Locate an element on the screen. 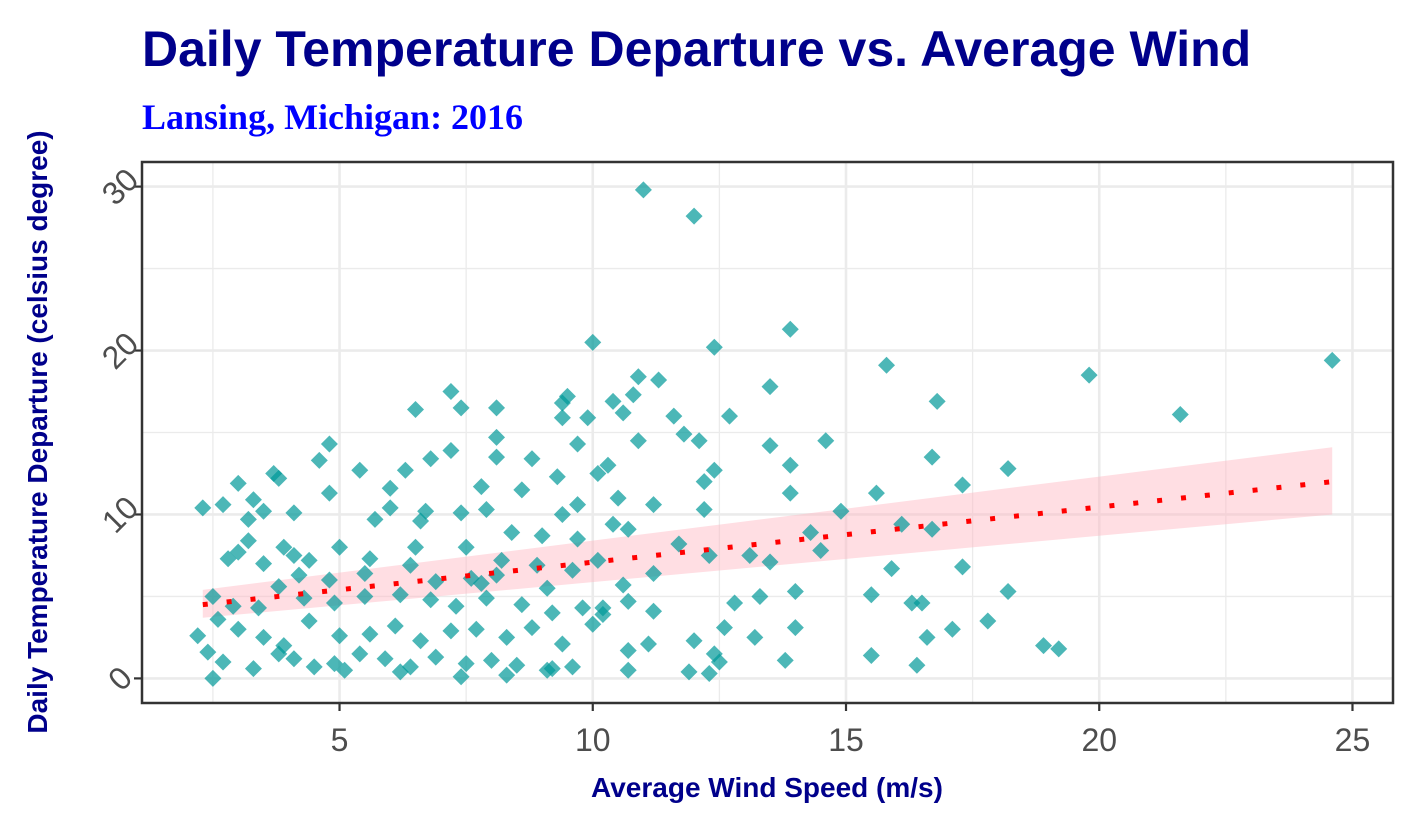 This screenshot has width=1417, height=826. x-axis-ticks: 5 10 15 20 25 is located at coordinates (850, 730).